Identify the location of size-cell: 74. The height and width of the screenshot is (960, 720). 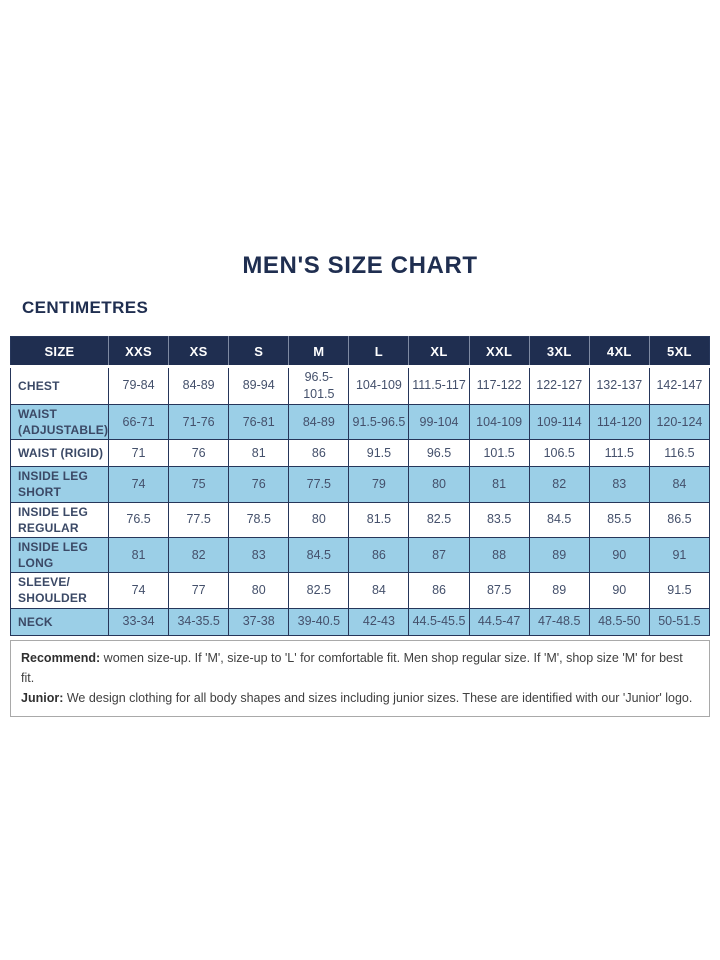
(138, 590).